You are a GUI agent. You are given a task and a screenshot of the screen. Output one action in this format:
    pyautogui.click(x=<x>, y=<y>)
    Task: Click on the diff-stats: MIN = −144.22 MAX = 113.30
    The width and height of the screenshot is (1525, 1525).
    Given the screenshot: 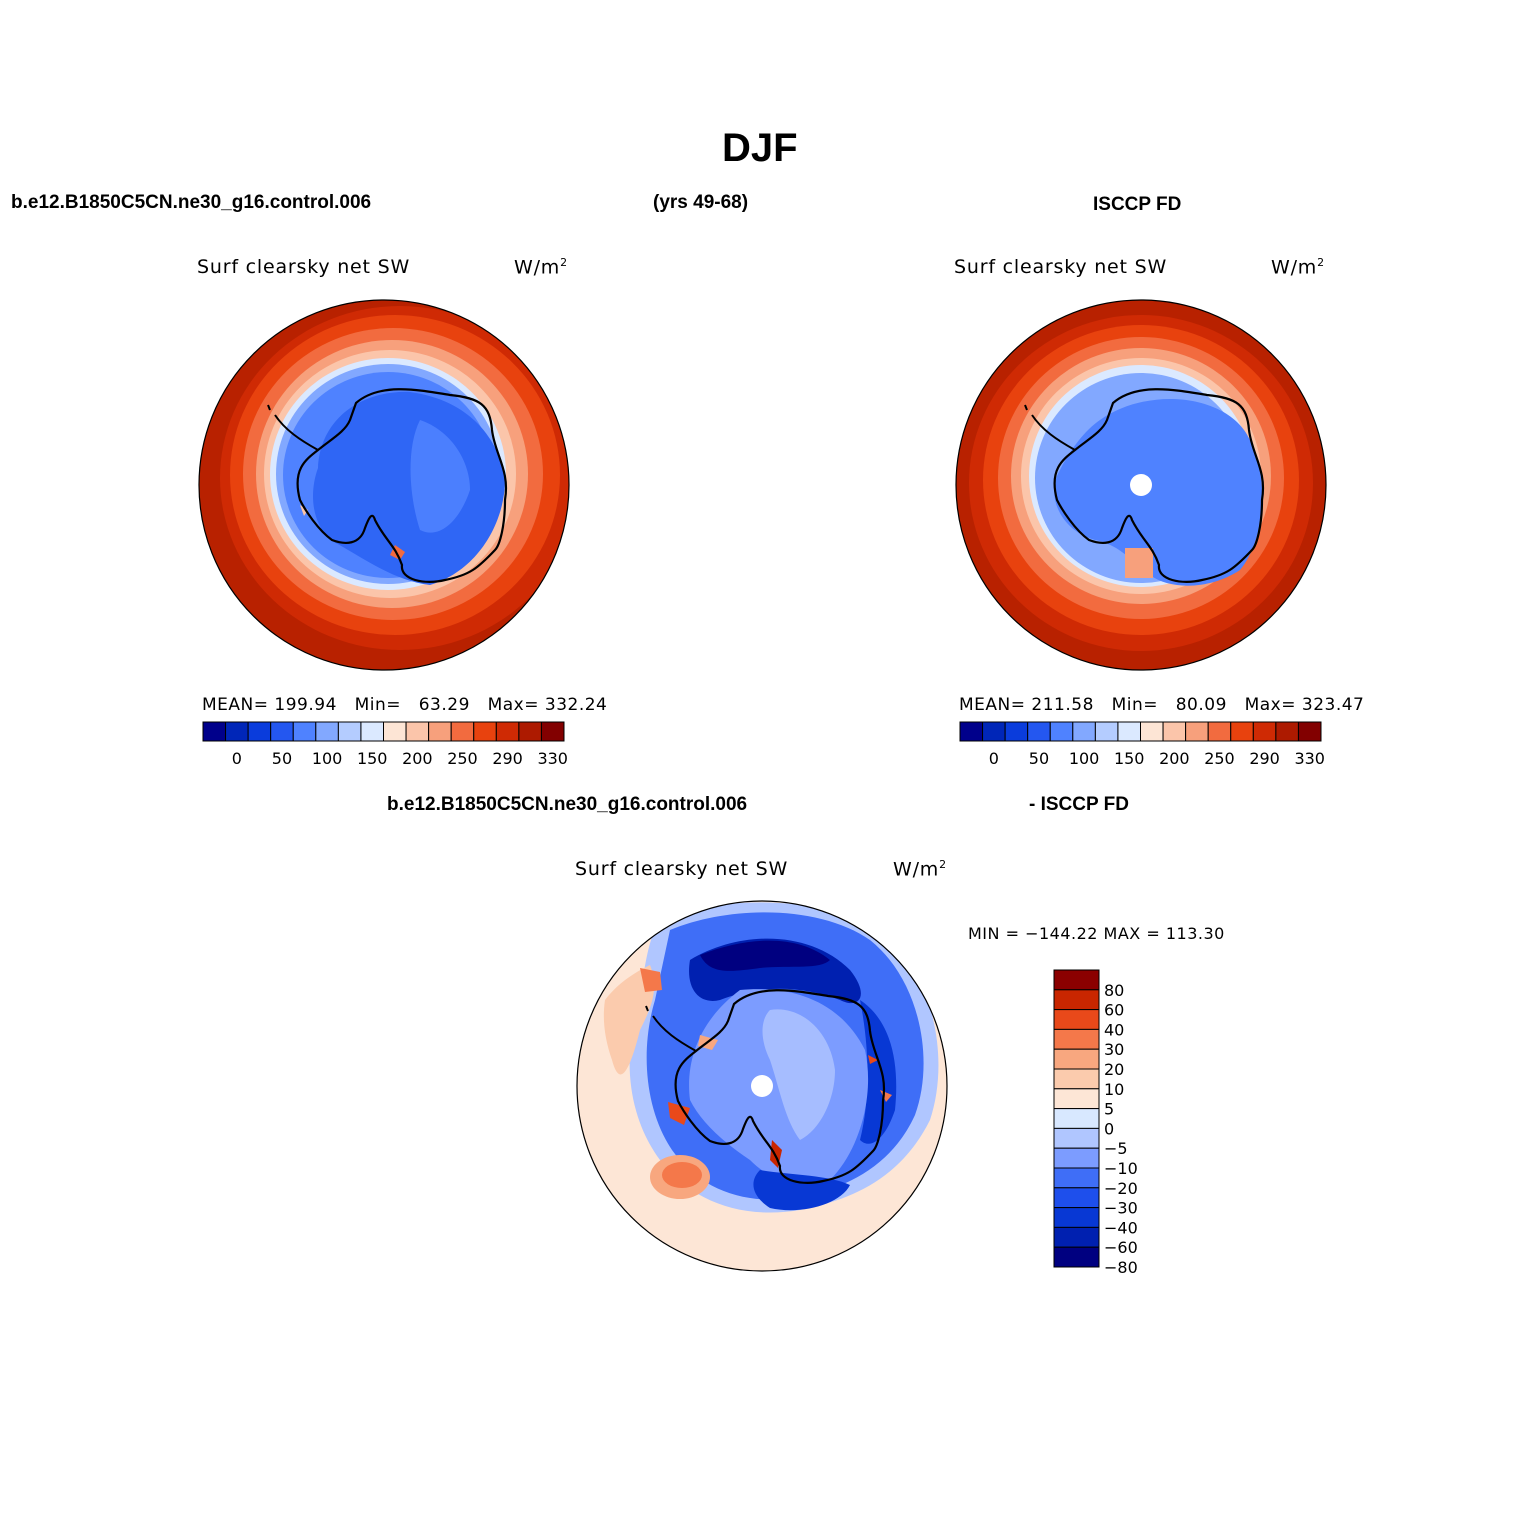 What is the action you would take?
    pyautogui.click(x=1096, y=933)
    